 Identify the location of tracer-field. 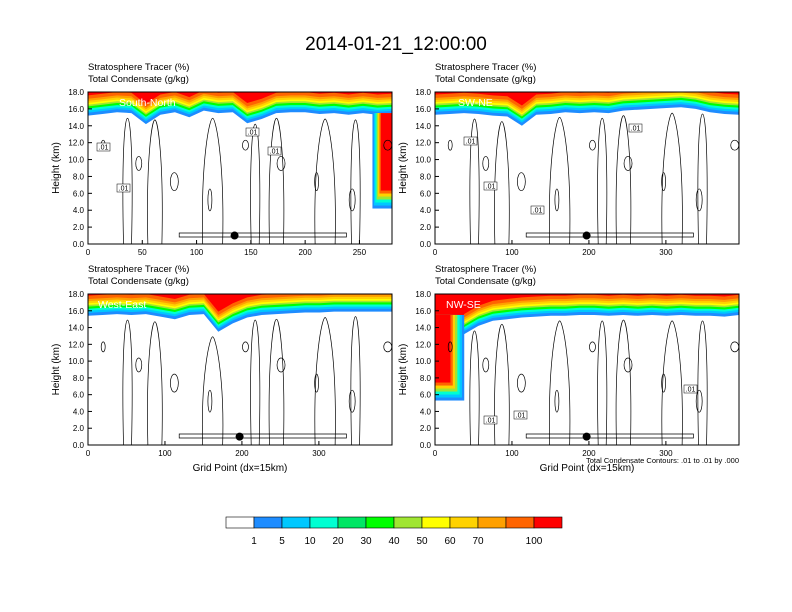
(240, 168).